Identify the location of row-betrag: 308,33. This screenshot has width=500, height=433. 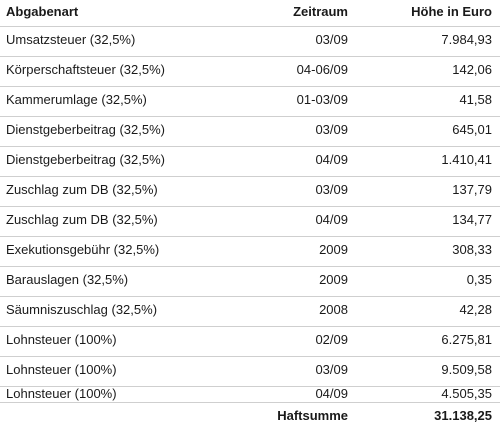
(472, 249).